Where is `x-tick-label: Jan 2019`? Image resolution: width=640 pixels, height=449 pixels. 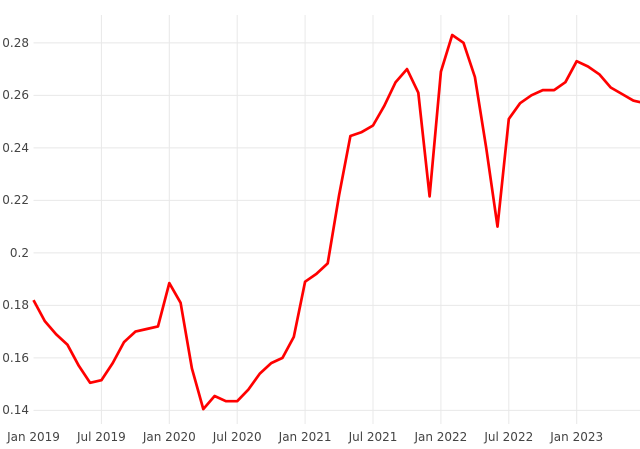 x-tick-label: Jan 2019 is located at coordinates (33, 437).